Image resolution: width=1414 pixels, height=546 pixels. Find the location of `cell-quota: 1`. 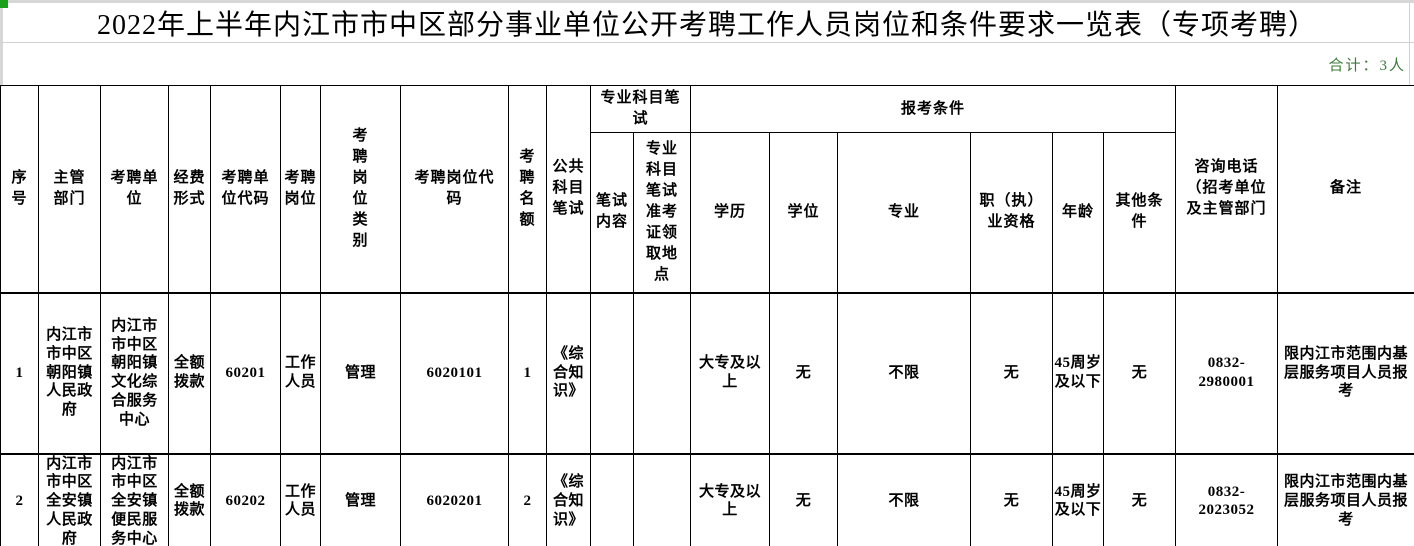

cell-quota: 1 is located at coordinates (527, 372).